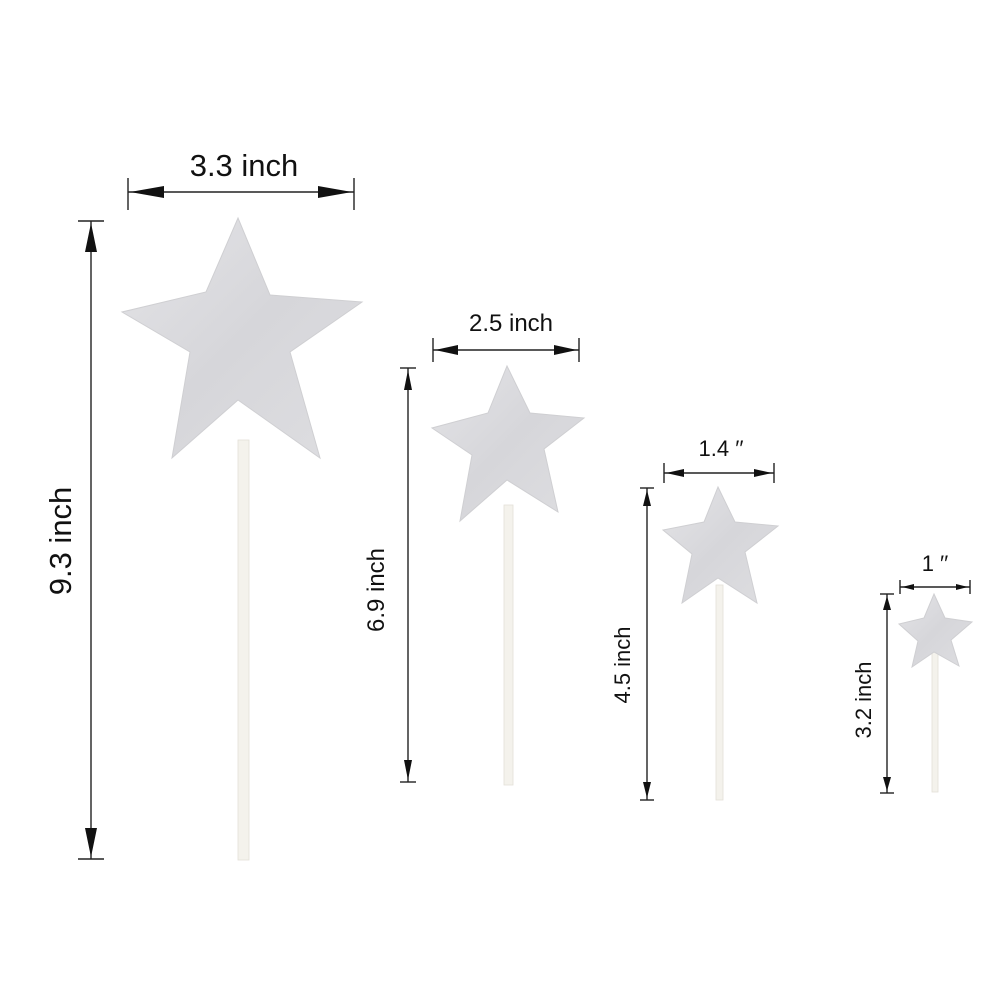 The width and height of the screenshot is (1000, 1000). I want to click on topper-mini-height-label: 3.2 inch, so click(863, 699).